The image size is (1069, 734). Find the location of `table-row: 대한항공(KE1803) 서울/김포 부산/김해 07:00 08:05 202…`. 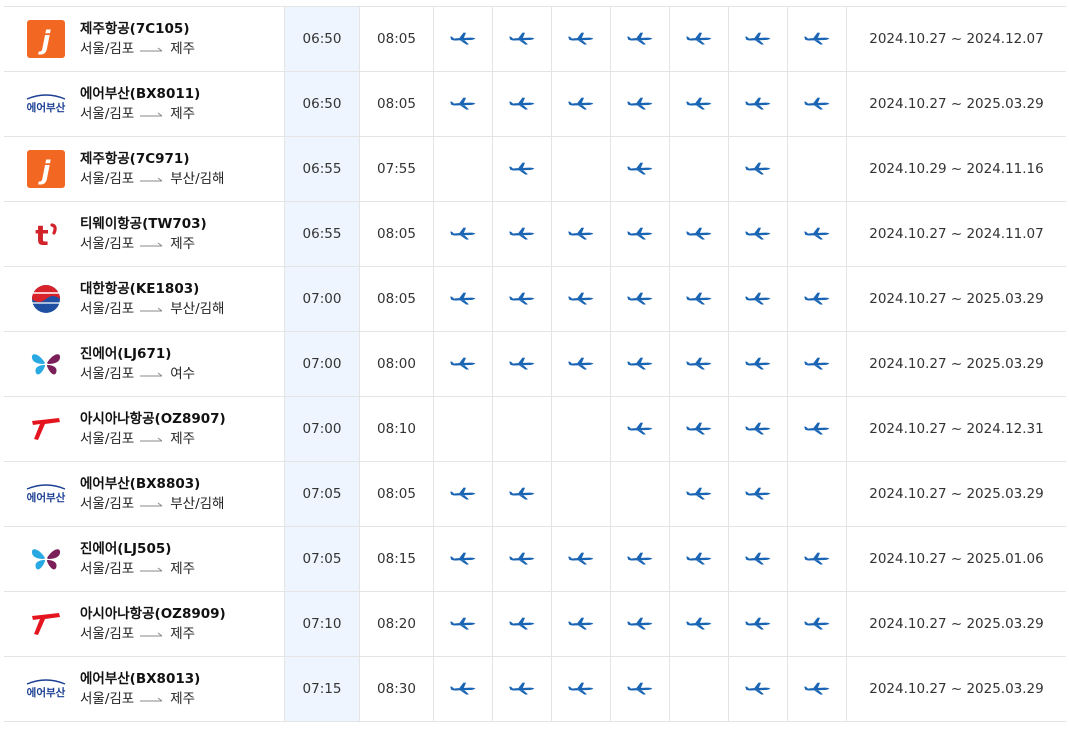

table-row: 대한항공(KE1803) 서울/김포 부산/김해 07:00 08:05 202… is located at coordinates (535, 299).